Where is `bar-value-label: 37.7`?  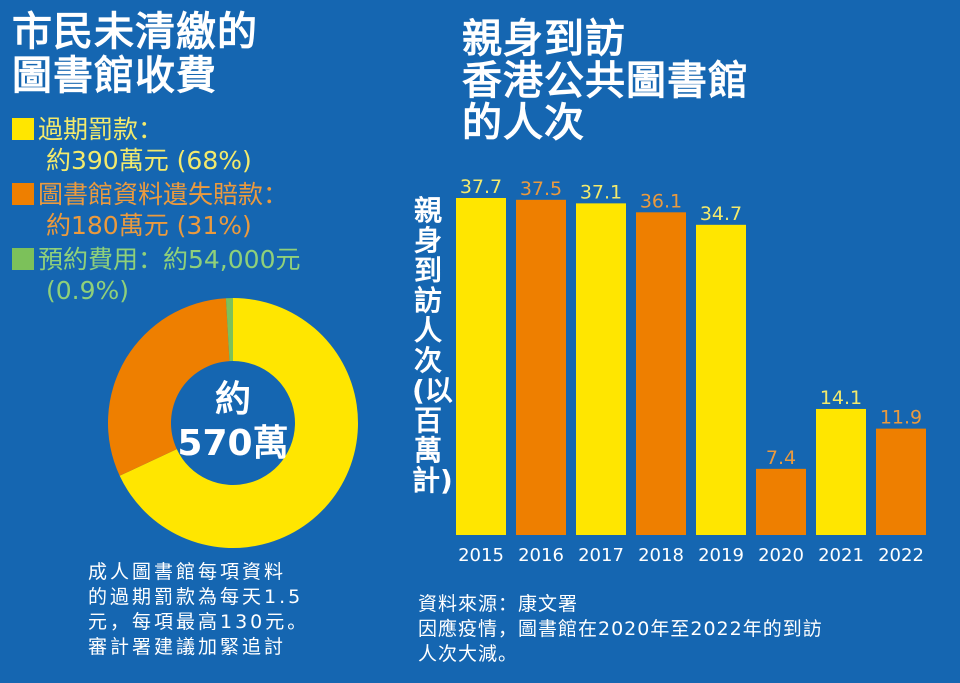 bar-value-label: 37.7 is located at coordinates (481, 187).